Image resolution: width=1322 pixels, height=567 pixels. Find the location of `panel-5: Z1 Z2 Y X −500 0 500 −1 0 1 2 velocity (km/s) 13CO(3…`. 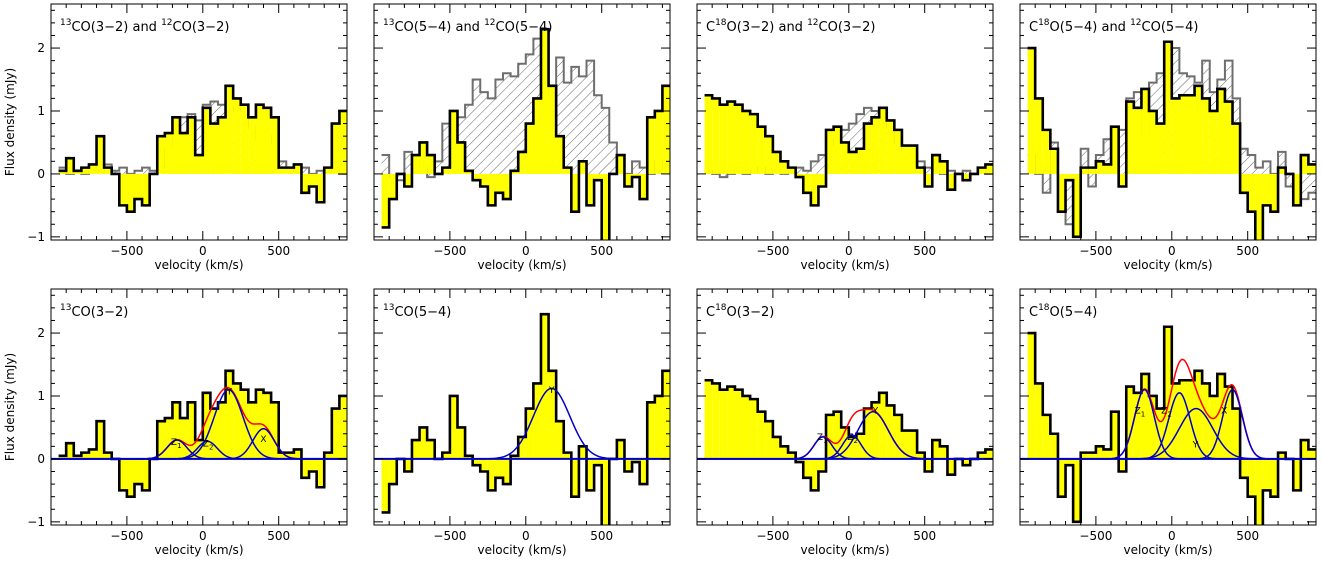

panel-5: Z1 Z2 Y X −500 0 500 −1 0 1 2 velocity (km/s) 13CO(3… is located at coordinates (187, 422).